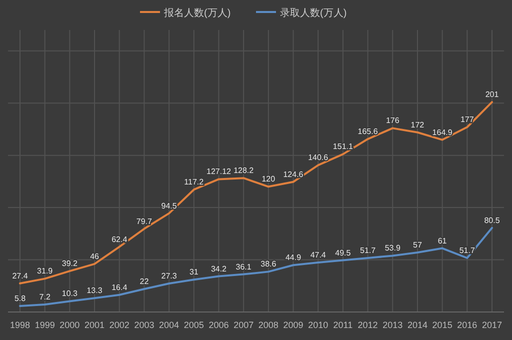 This screenshot has width=512, height=340. What do you see at coordinates (368, 131) in the screenshot?
I see `data-label: 165.6` at bounding box center [368, 131].